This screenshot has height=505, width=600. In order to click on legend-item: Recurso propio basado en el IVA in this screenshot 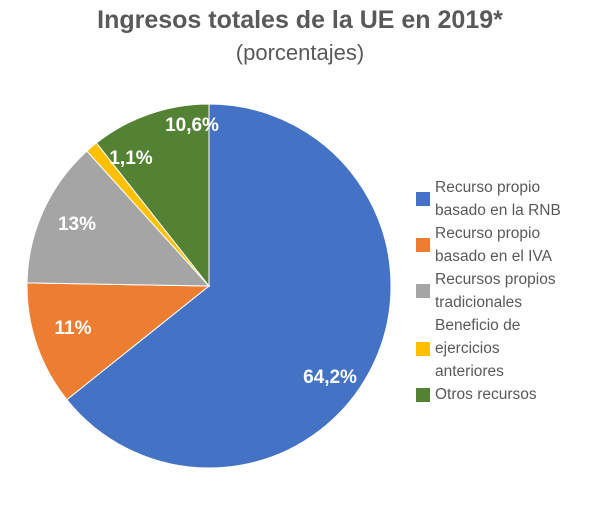, I will do `click(508, 245)`.